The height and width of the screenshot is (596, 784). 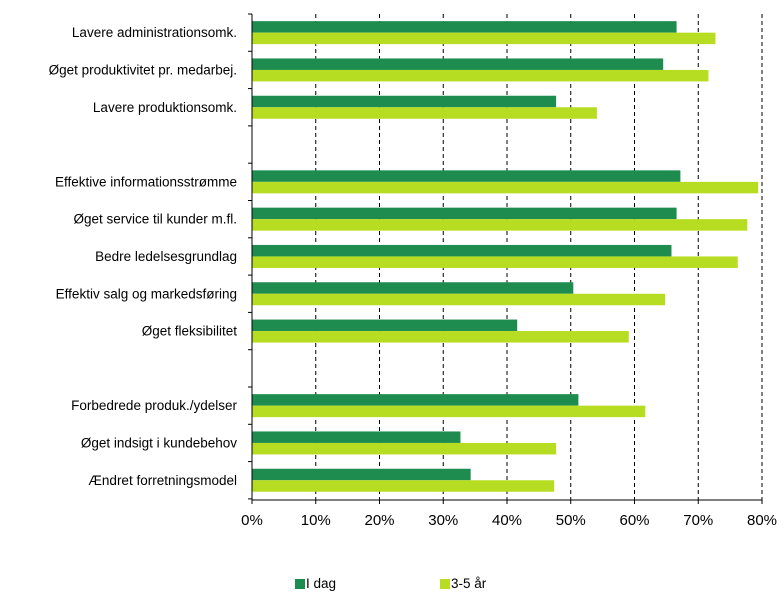 What do you see at coordinates (162, 480) in the screenshot?
I see `category-label: Ændret forretningsmodel` at bounding box center [162, 480].